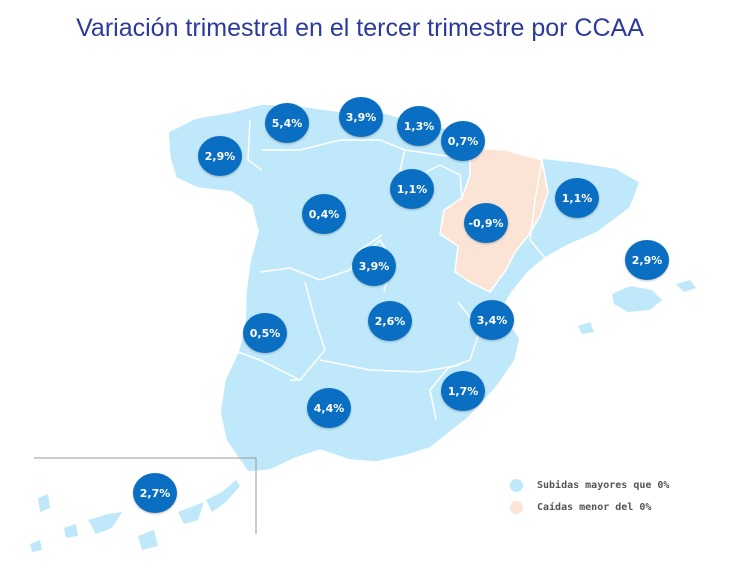  Describe the element at coordinates (324, 214) in the screenshot. I see `bubble-castilla-leon: 0,4%` at that location.